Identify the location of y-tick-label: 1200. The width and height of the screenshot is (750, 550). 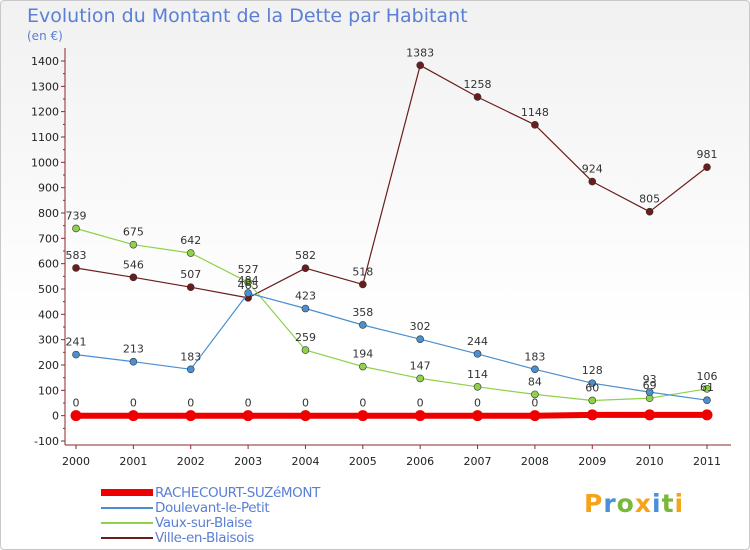
(45, 112).